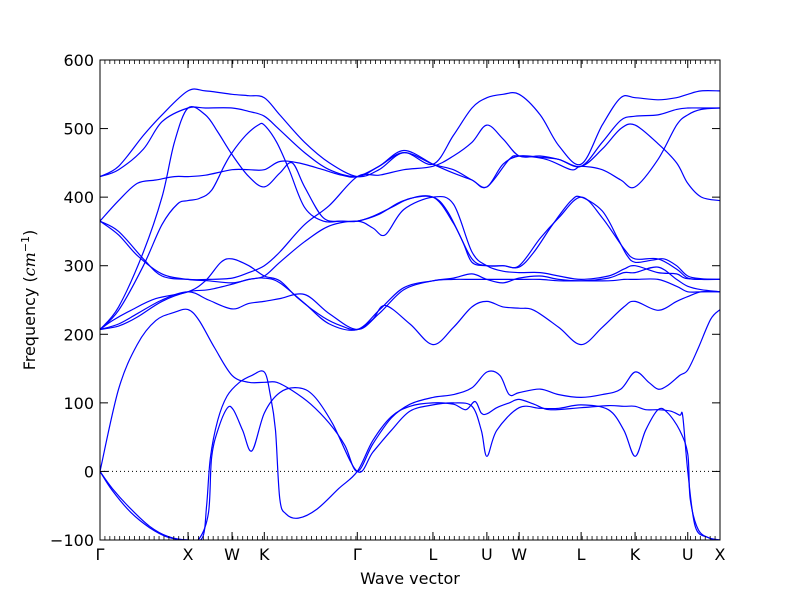 Image resolution: width=800 pixels, height=600 pixels. I want to click on y-tick-label: 0, so click(89, 471).